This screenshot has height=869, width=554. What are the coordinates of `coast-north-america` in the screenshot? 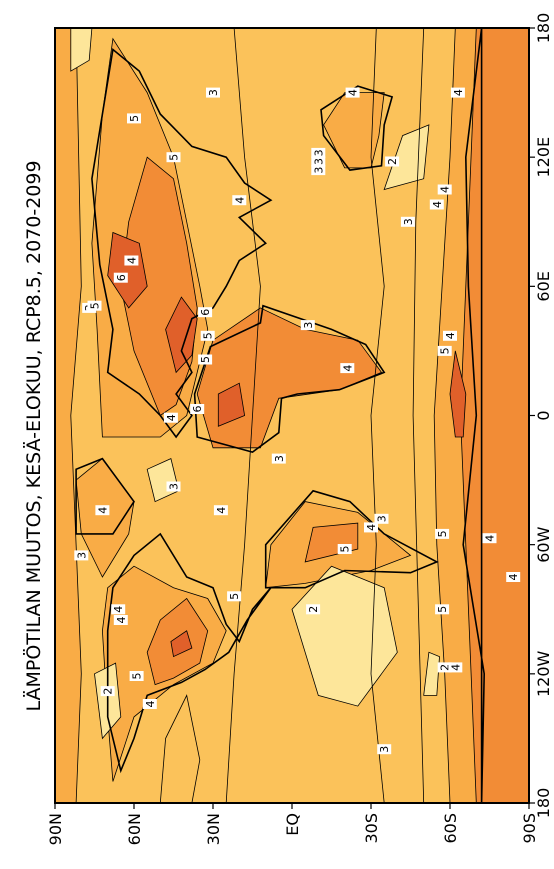 It's located at (189, 653).